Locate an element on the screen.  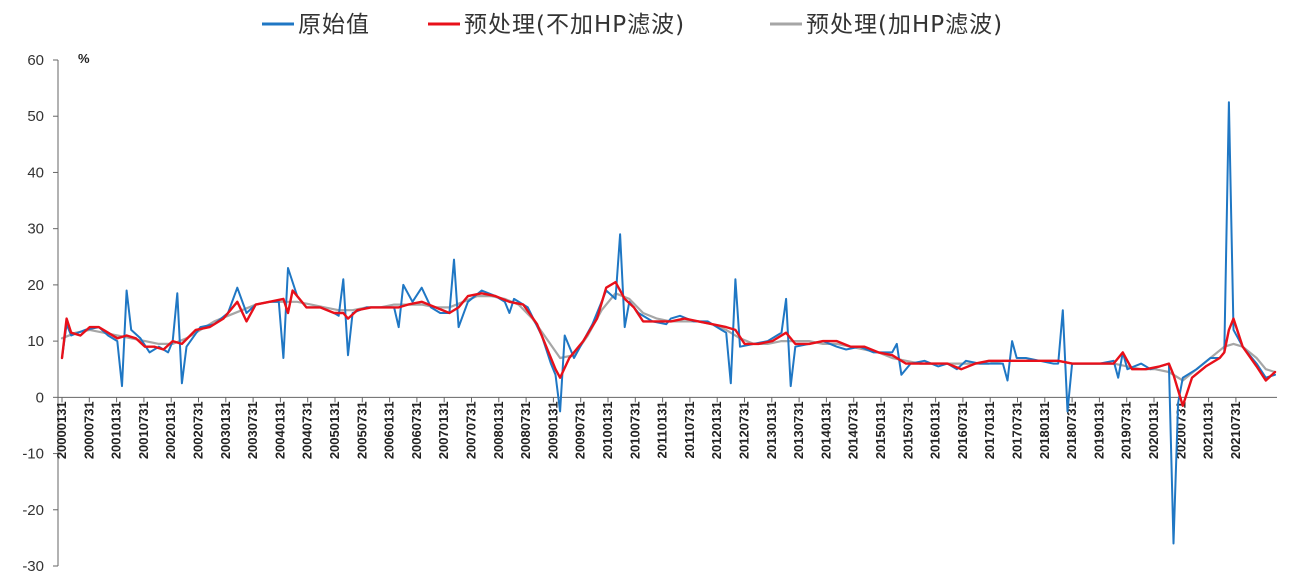
x-tick-label: 20150731 is located at coordinates (907, 430).